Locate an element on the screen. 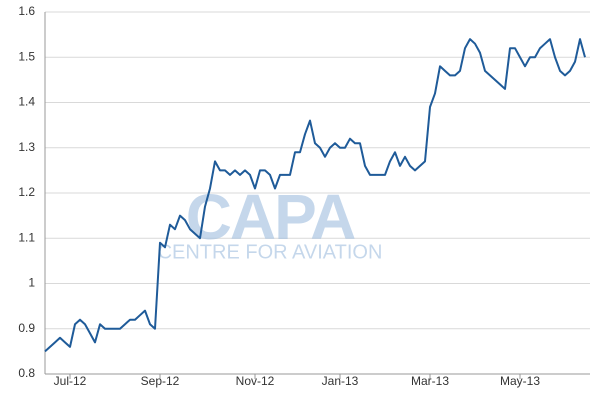  x-tick-label: Jan-13 is located at coordinates (340, 381).